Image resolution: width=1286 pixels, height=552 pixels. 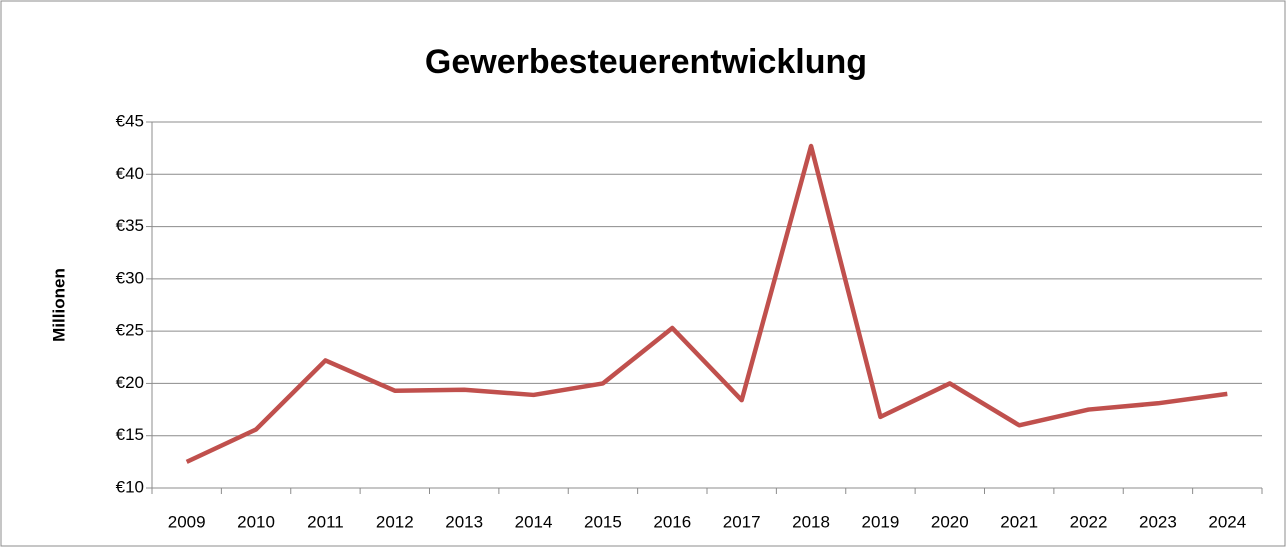 What do you see at coordinates (603, 521) in the screenshot?
I see `x-tick-label: 2015` at bounding box center [603, 521].